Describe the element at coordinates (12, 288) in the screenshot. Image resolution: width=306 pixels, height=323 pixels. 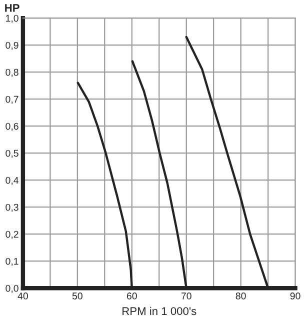
I see `y-tick-label: 0,0` at that location.